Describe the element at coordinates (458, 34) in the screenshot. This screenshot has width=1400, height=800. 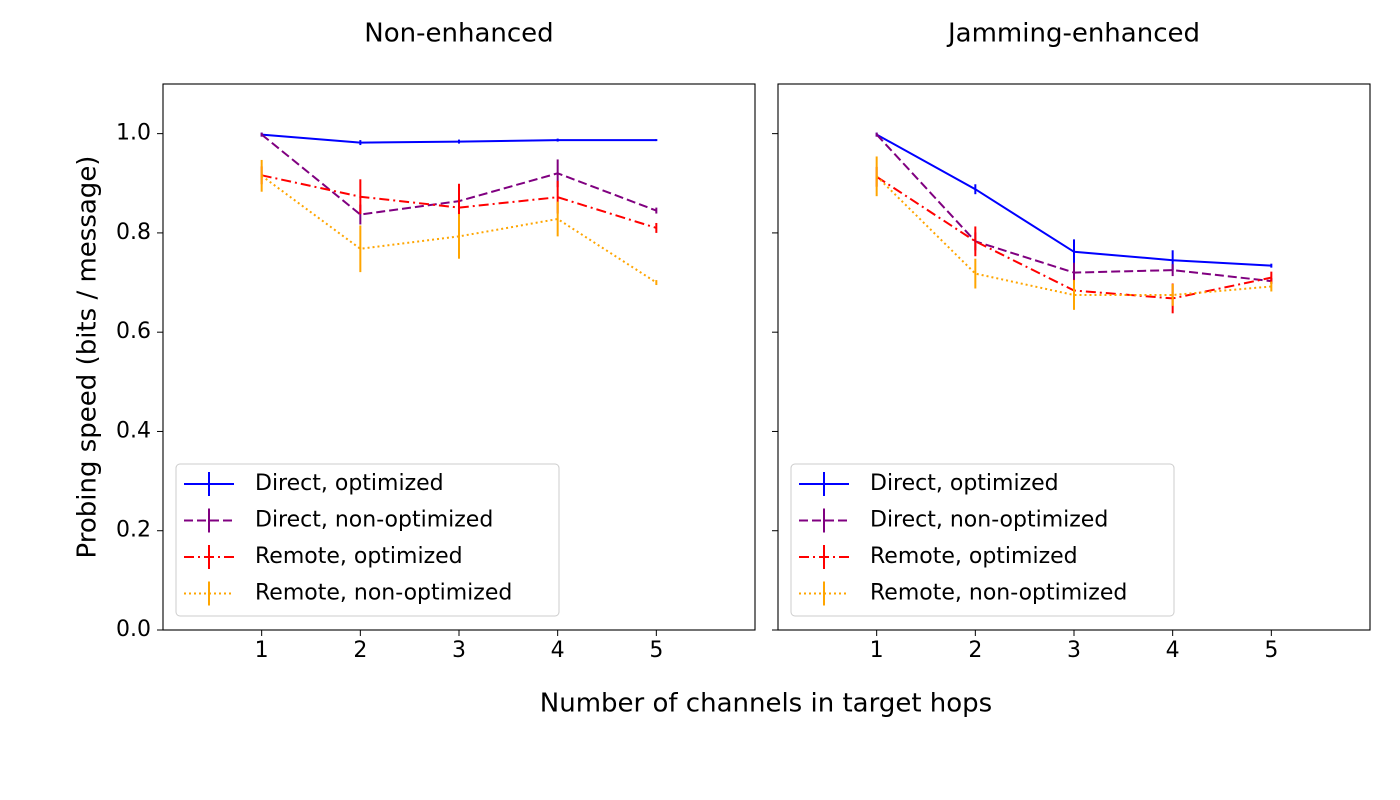
I see `panel-title: Non-enhanced` at that location.